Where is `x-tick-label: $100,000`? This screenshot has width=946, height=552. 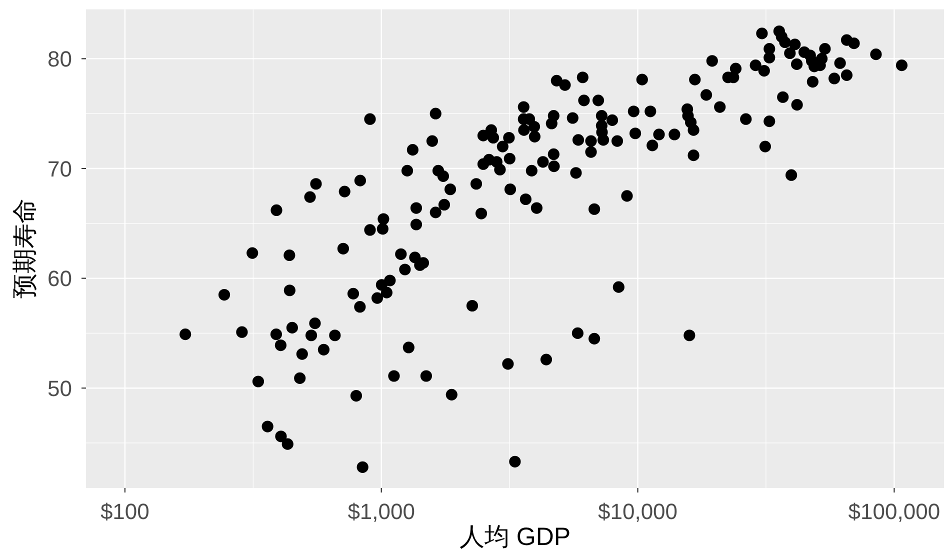 x-tick-label: $100,000 is located at coordinates (894, 511).